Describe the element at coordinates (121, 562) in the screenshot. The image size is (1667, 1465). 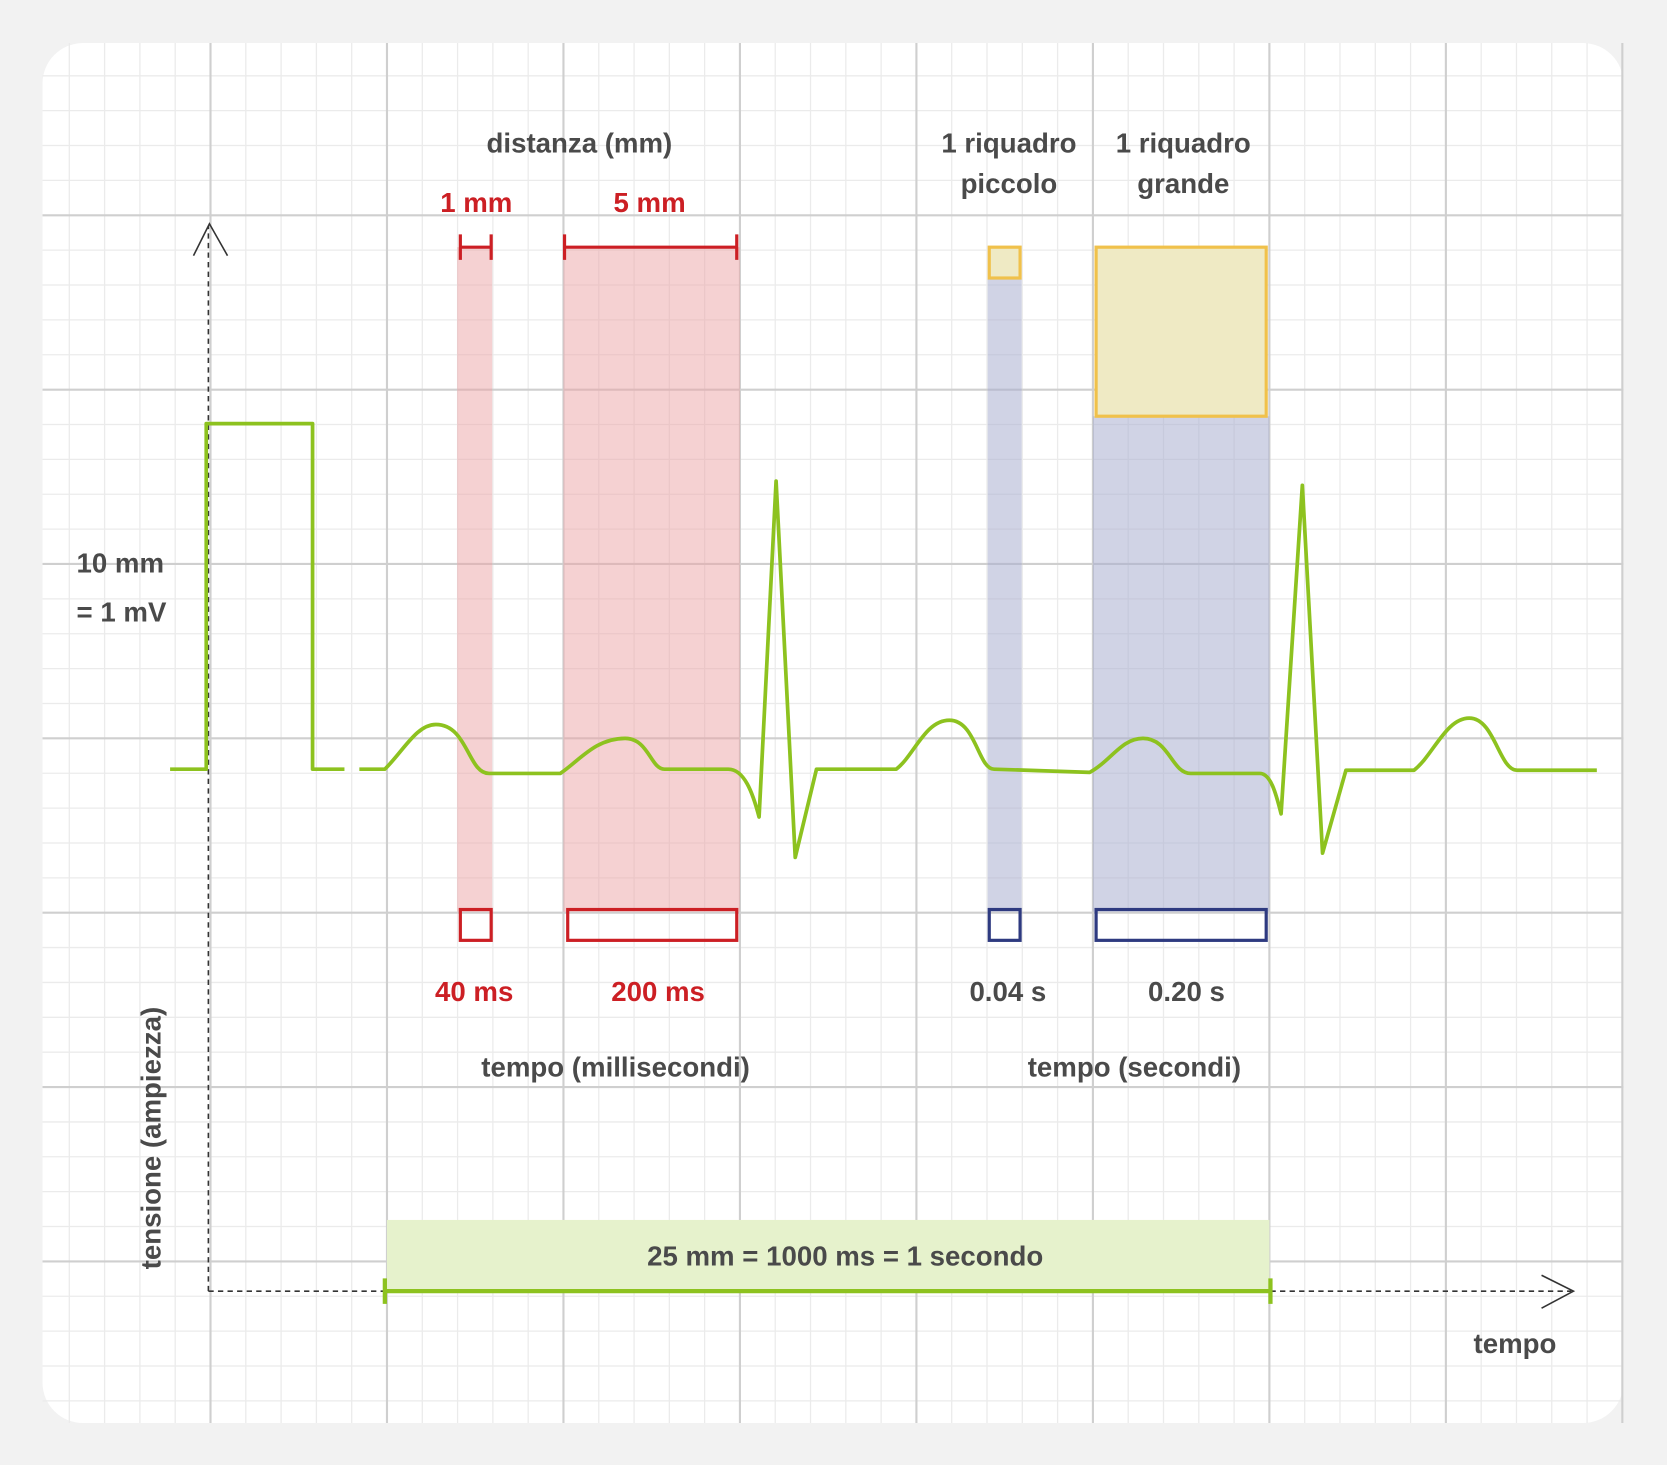
I see `calibration-label-1: 10 mm` at that location.